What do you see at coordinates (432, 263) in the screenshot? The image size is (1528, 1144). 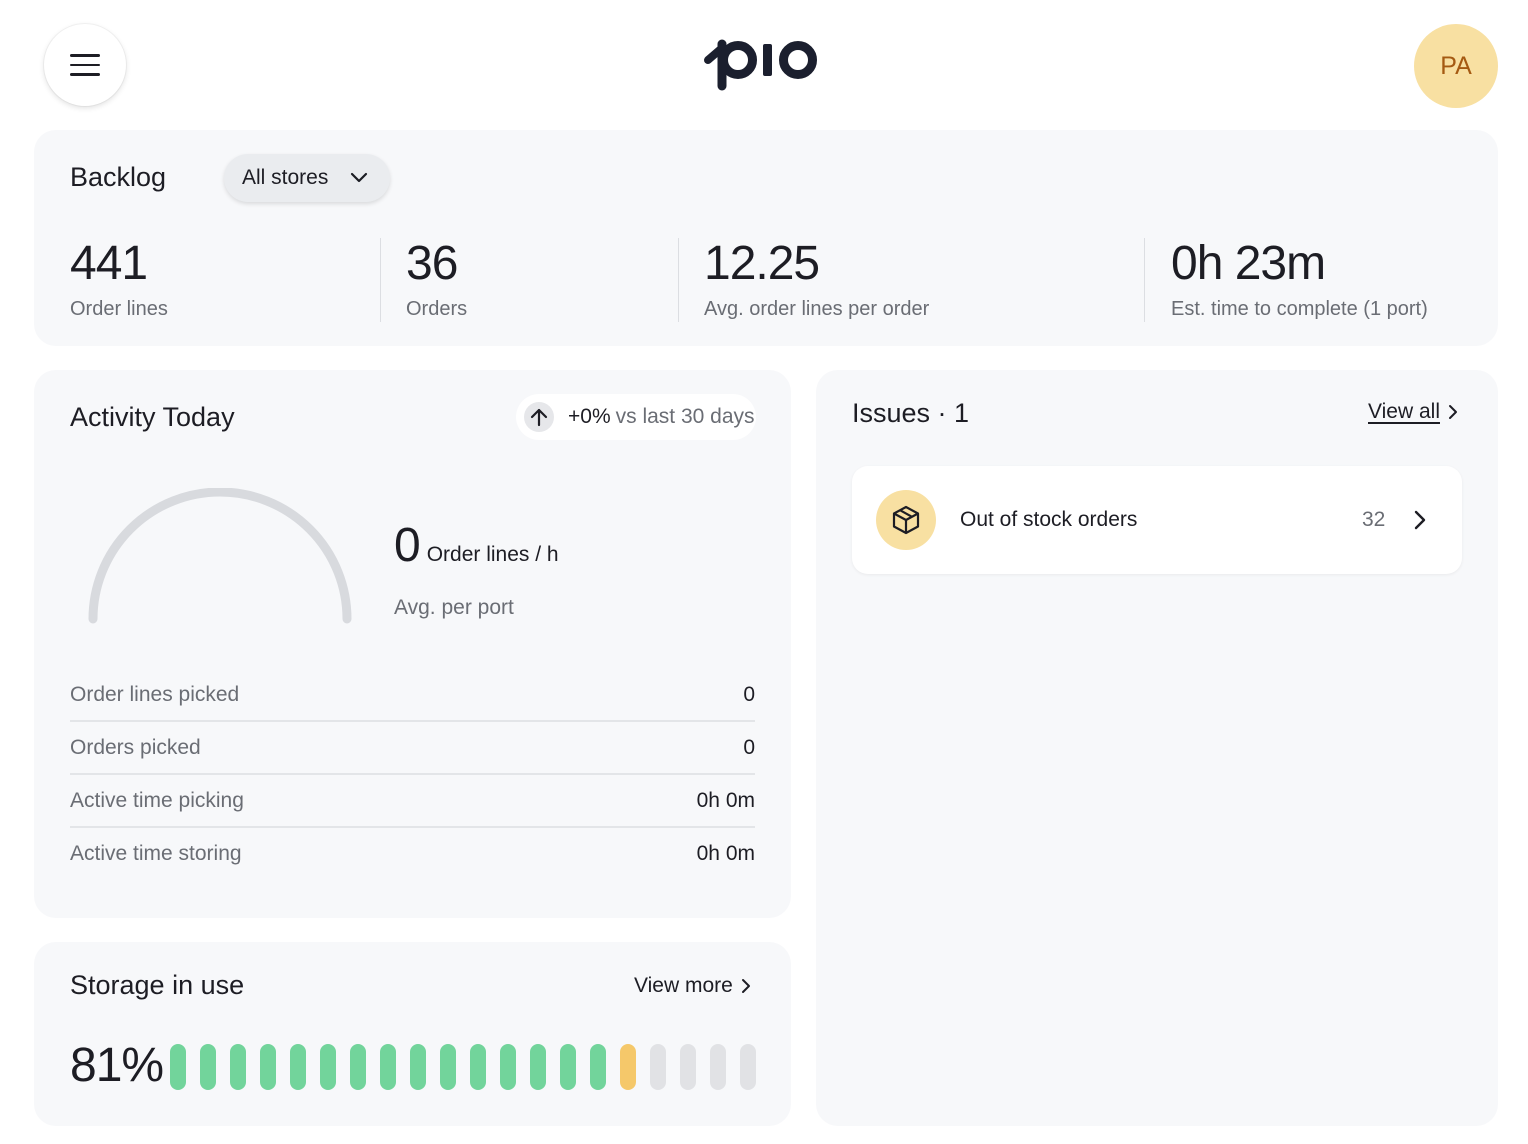 I see `metric-value: 36` at bounding box center [432, 263].